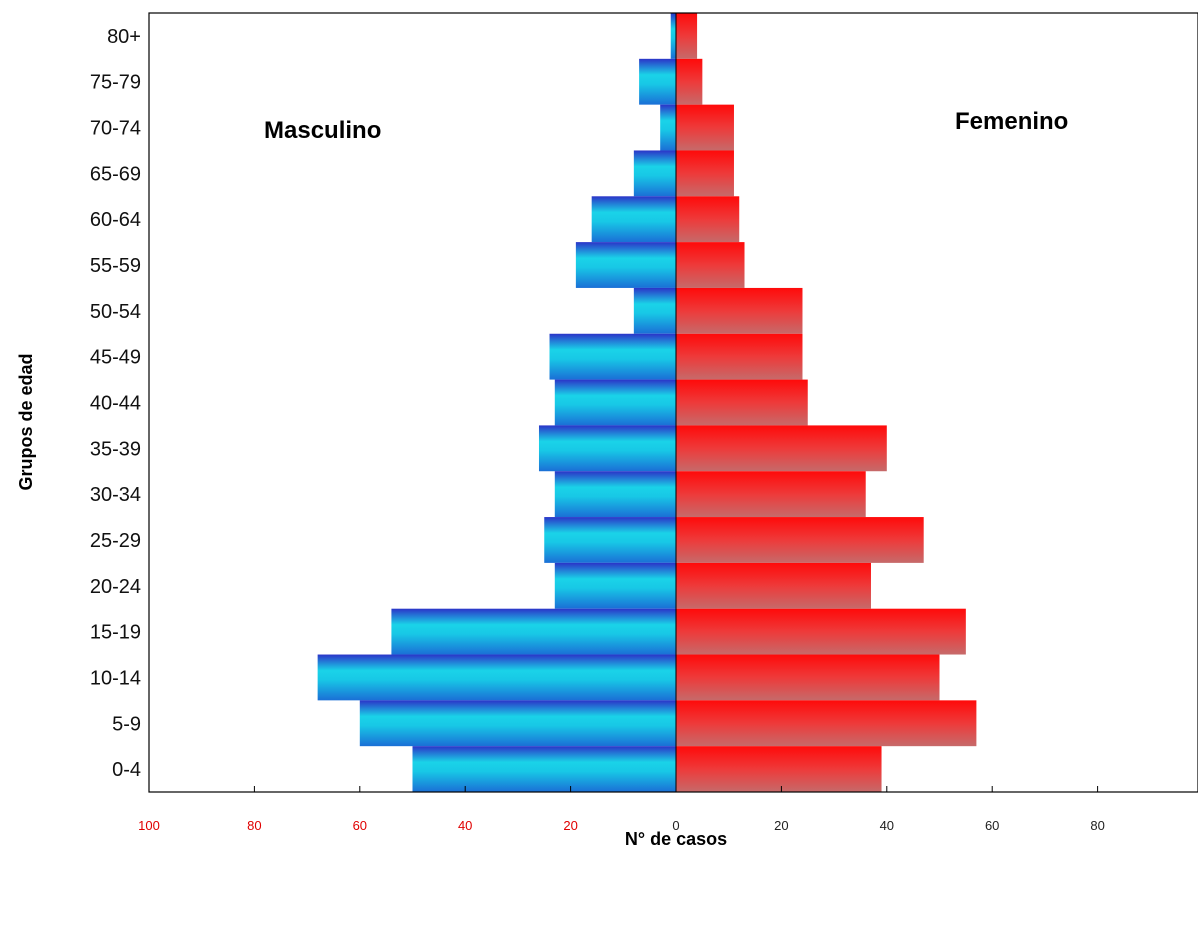 The height and width of the screenshot is (931, 1198). Describe the element at coordinates (115, 312) in the screenshot. I see `y-tick-label: 50-54` at that location.